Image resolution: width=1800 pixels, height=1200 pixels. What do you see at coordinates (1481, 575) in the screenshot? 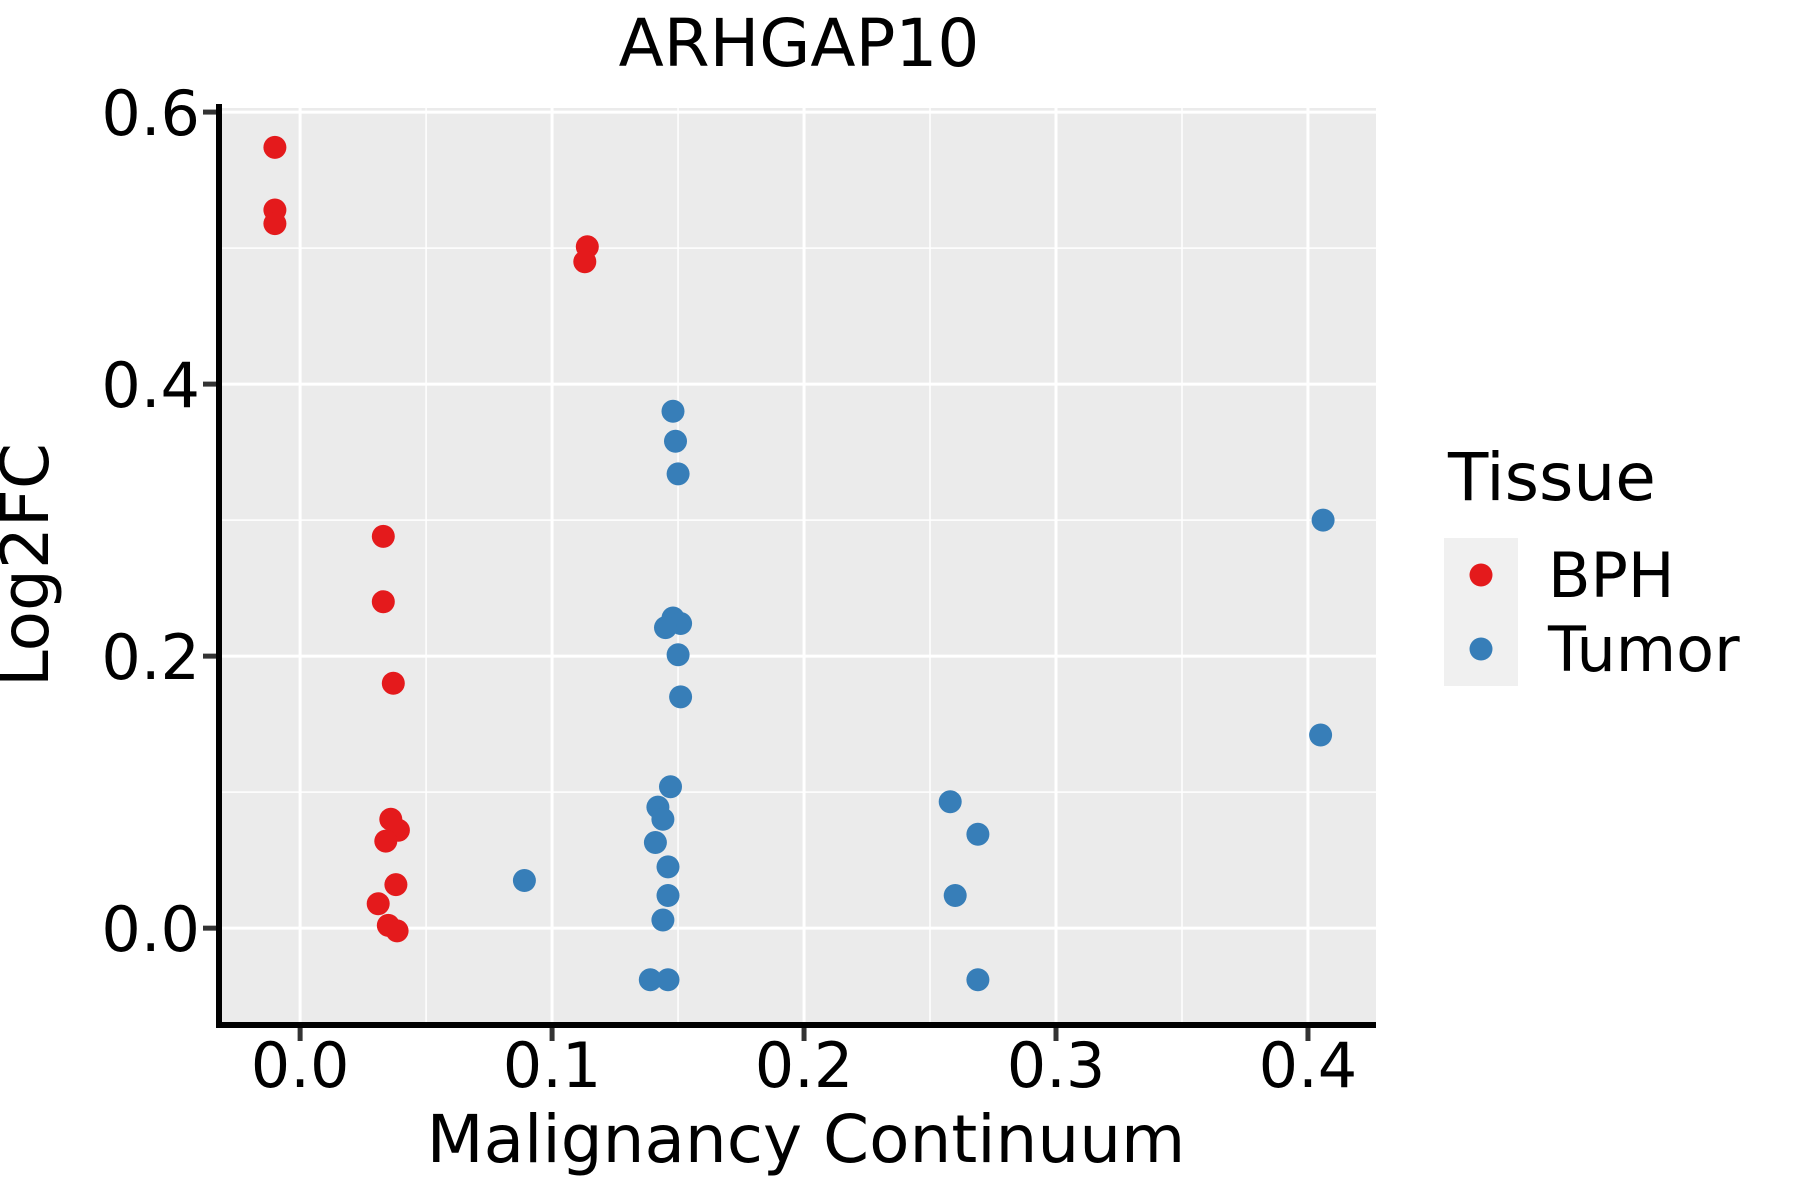
I see `legend-key-dot-bph` at bounding box center [1481, 575].